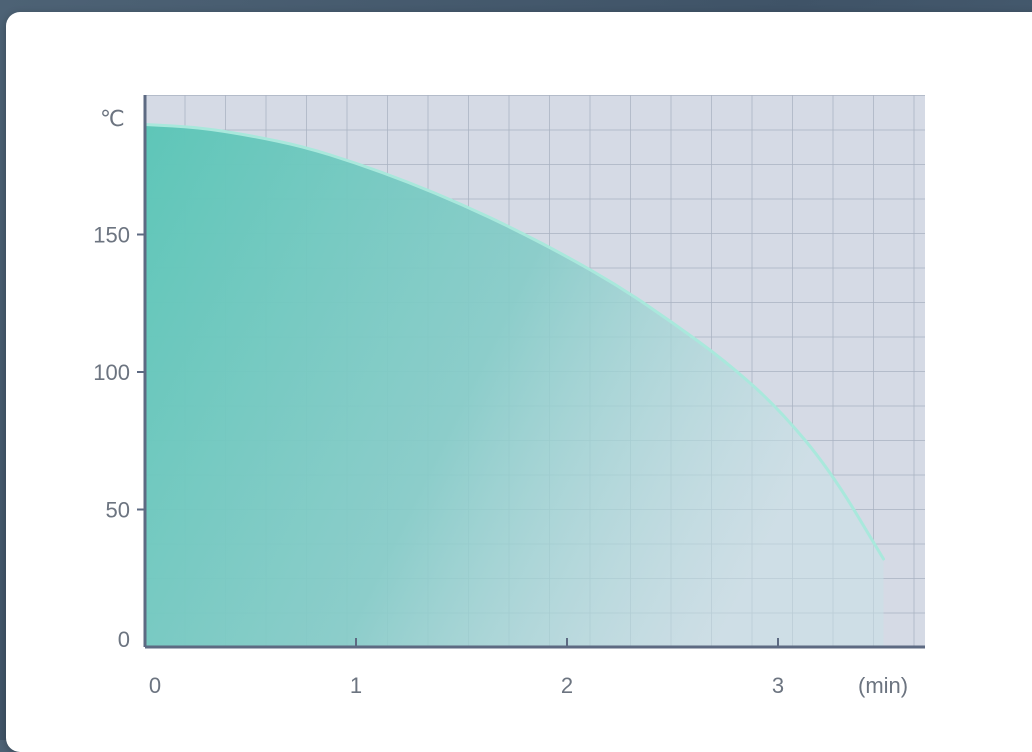 Image resolution: width=1032 pixels, height=752 pixels. Describe the element at coordinates (883, 685) in the screenshot. I see `x-axis-unit-label: (min)` at that location.